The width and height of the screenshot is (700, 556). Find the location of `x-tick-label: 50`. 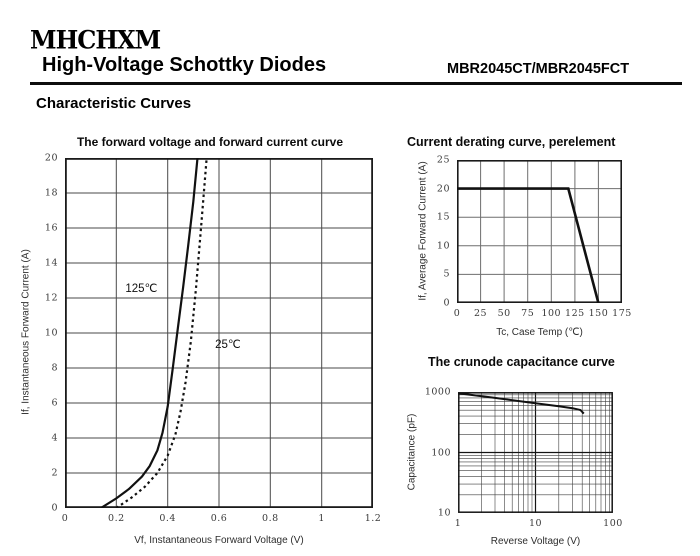

x-tick-label: 50 is located at coordinates (504, 313).